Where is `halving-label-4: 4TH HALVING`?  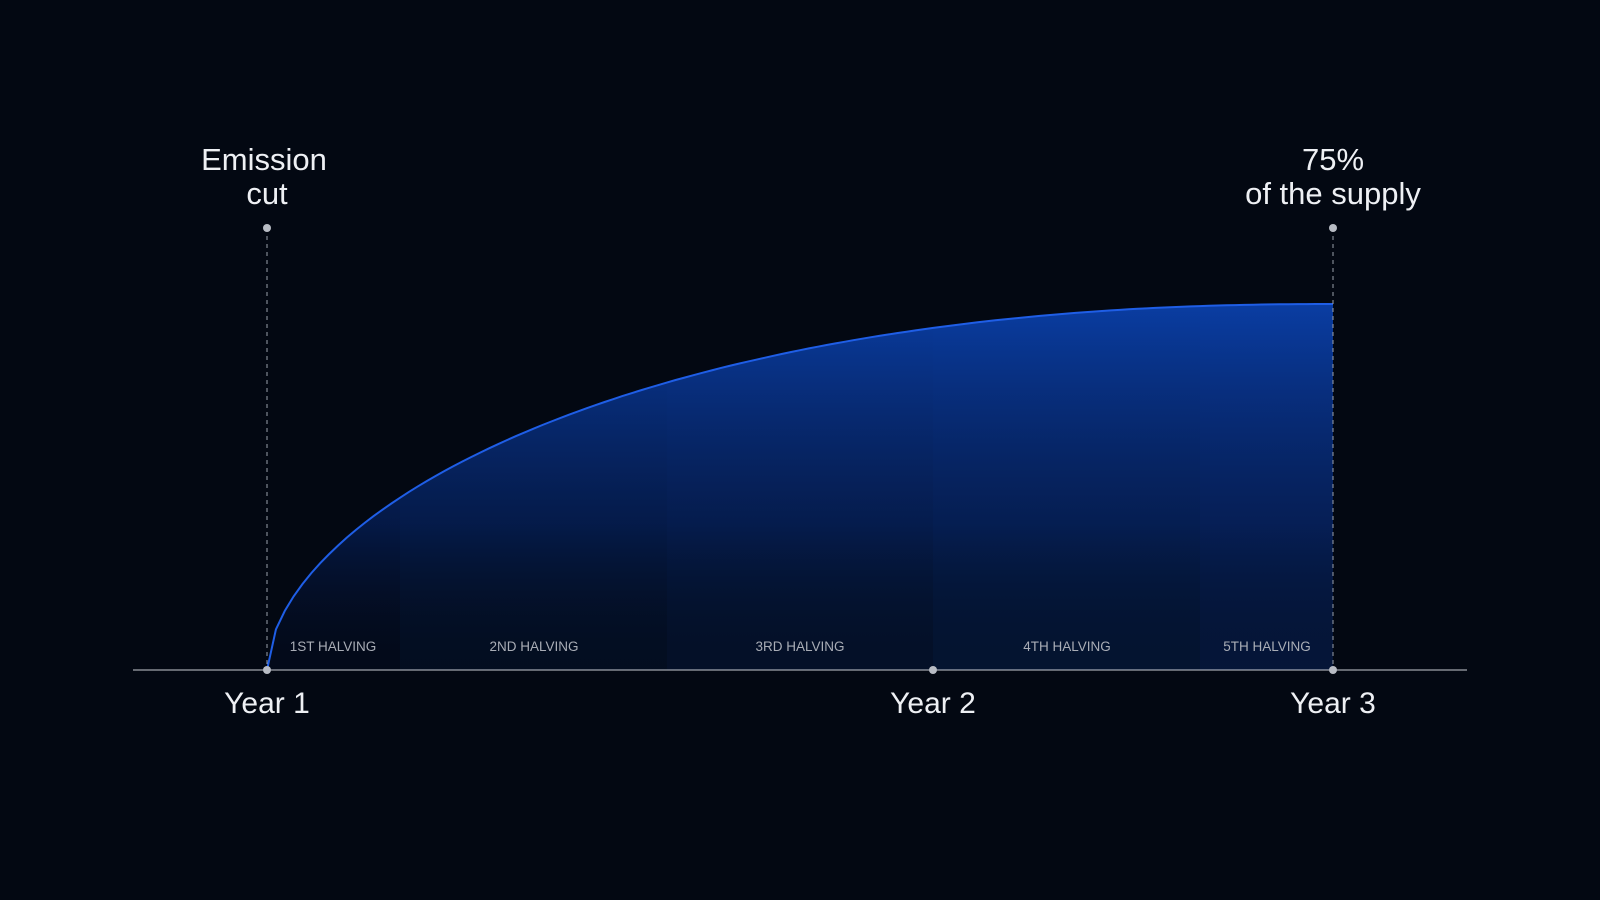 halving-label-4: 4TH HALVING is located at coordinates (1067, 646).